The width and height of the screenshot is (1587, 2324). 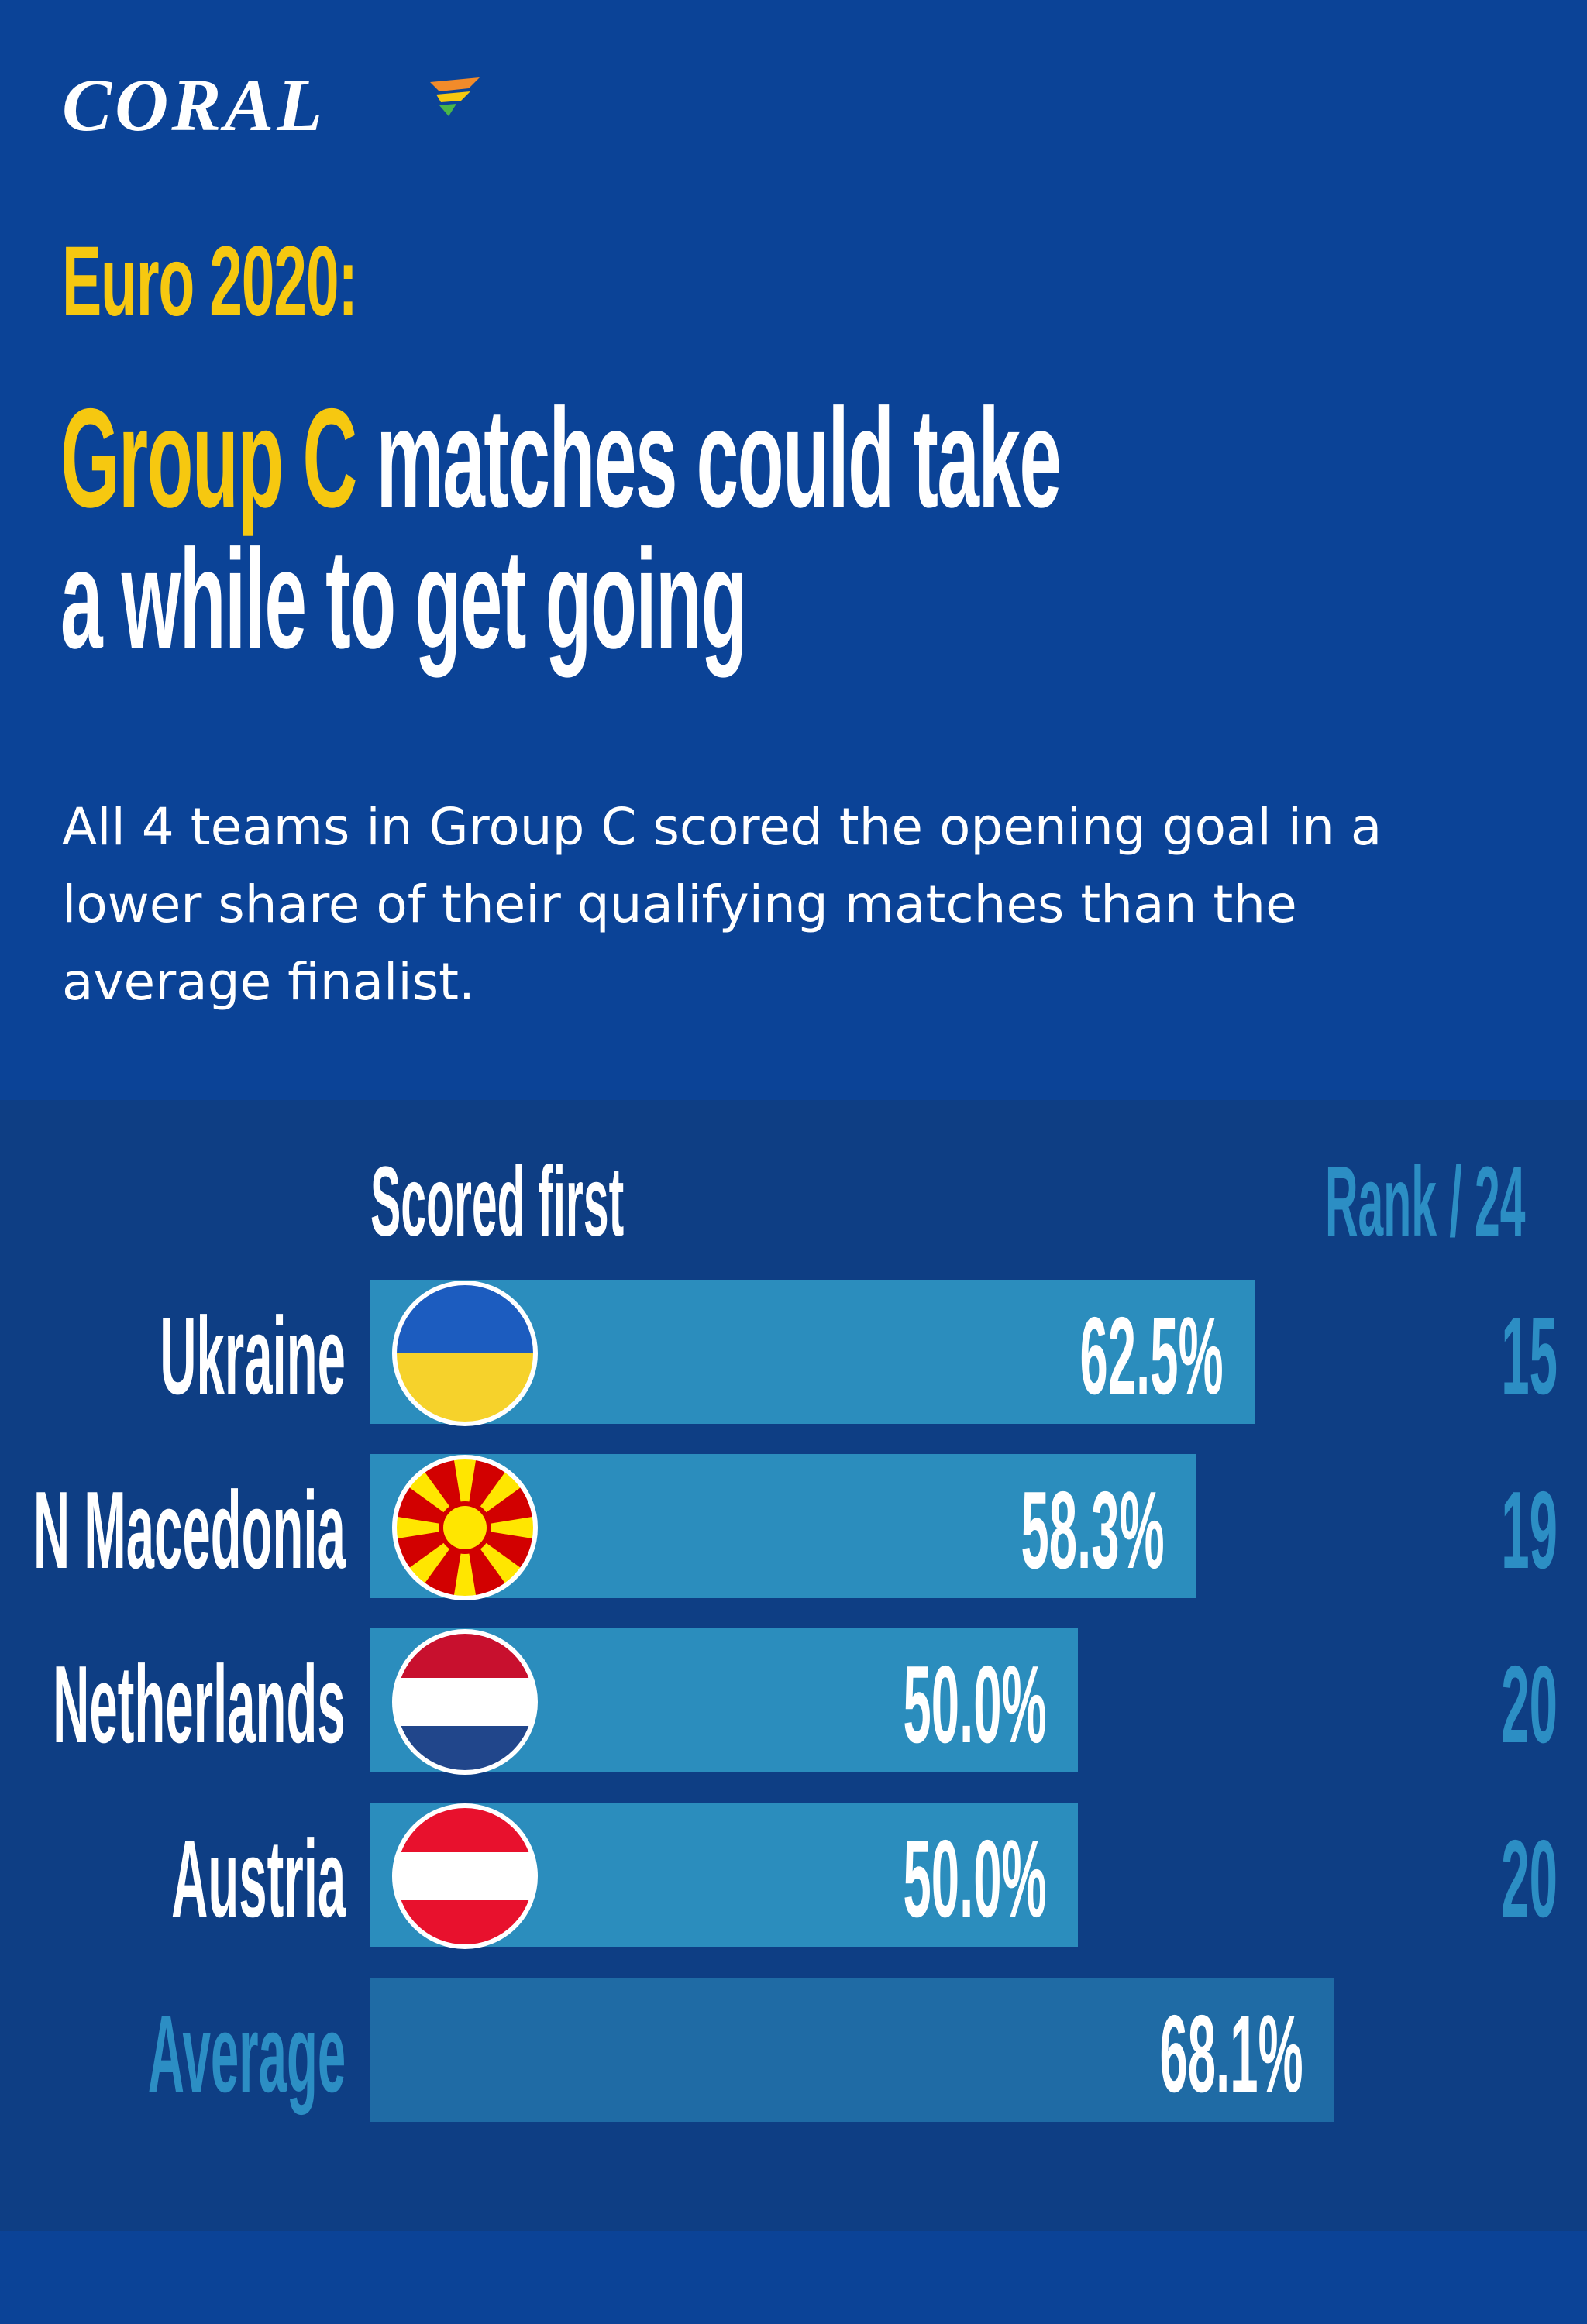 I want to click on category-label: Average, so click(x=246, y=2054).